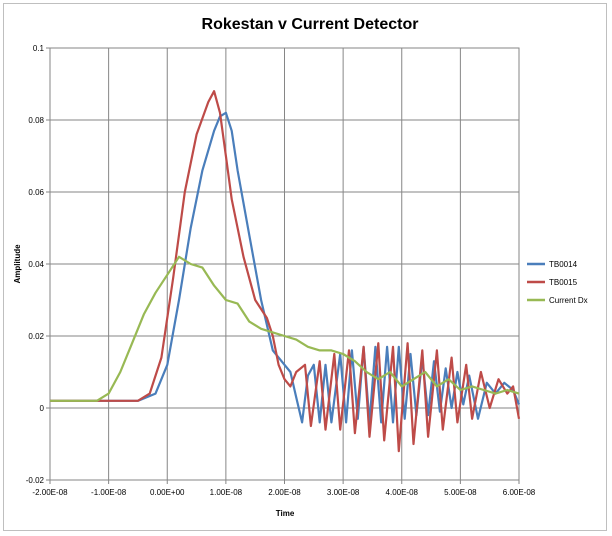 The width and height of the screenshot is (612, 536). I want to click on y-tick-label: 0, so click(42, 408).